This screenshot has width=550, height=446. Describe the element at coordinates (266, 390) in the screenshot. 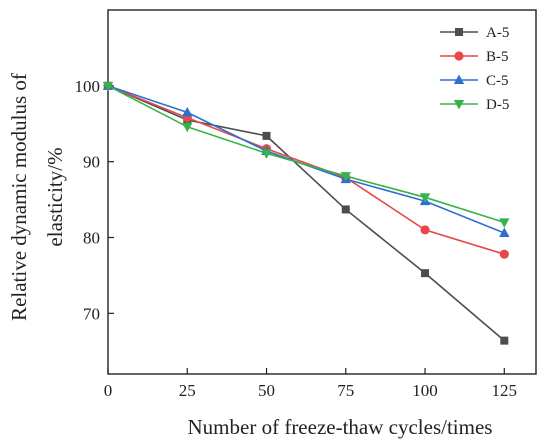

I see `x-tick-label: 50` at that location.